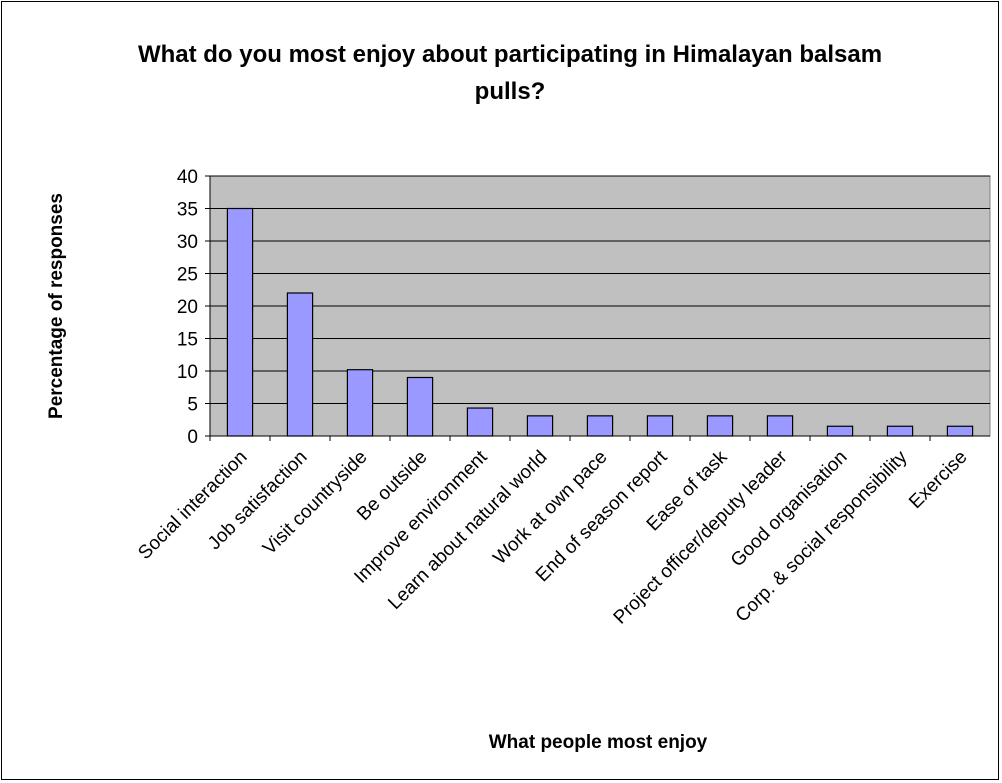 This screenshot has height=783, width=1002. I want to click on y-tick-label: 35, so click(187, 210).